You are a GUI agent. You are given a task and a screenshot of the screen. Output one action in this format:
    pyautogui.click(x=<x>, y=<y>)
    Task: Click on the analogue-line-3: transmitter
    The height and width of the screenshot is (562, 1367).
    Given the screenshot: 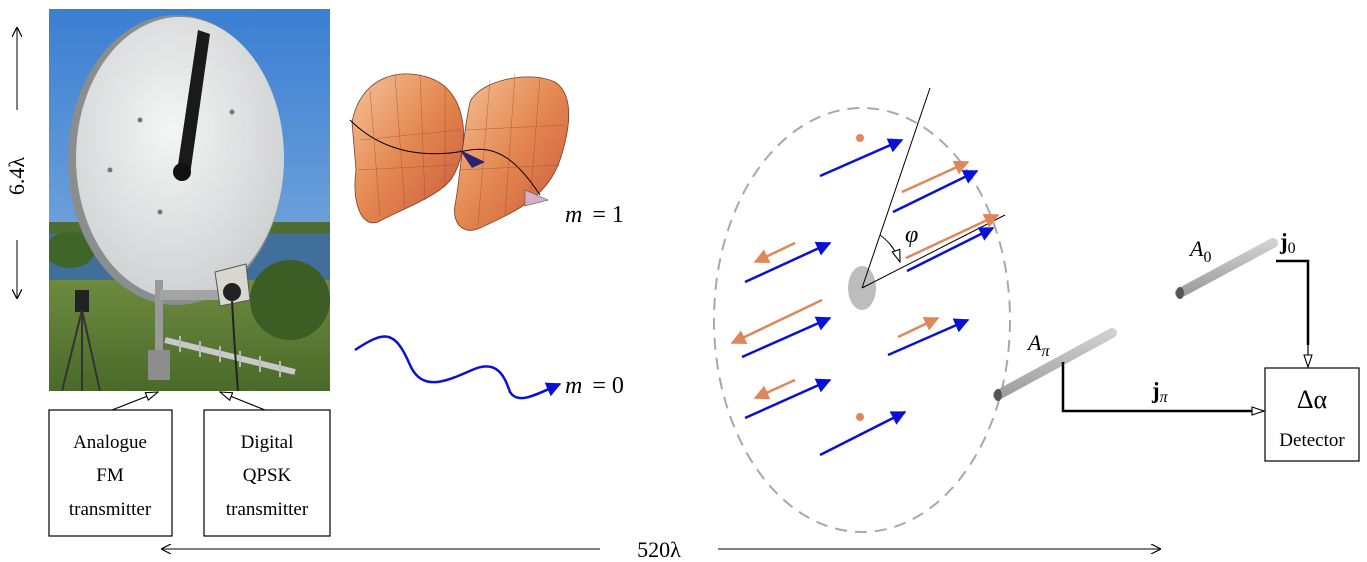 What is the action you would take?
    pyautogui.click(x=110, y=509)
    